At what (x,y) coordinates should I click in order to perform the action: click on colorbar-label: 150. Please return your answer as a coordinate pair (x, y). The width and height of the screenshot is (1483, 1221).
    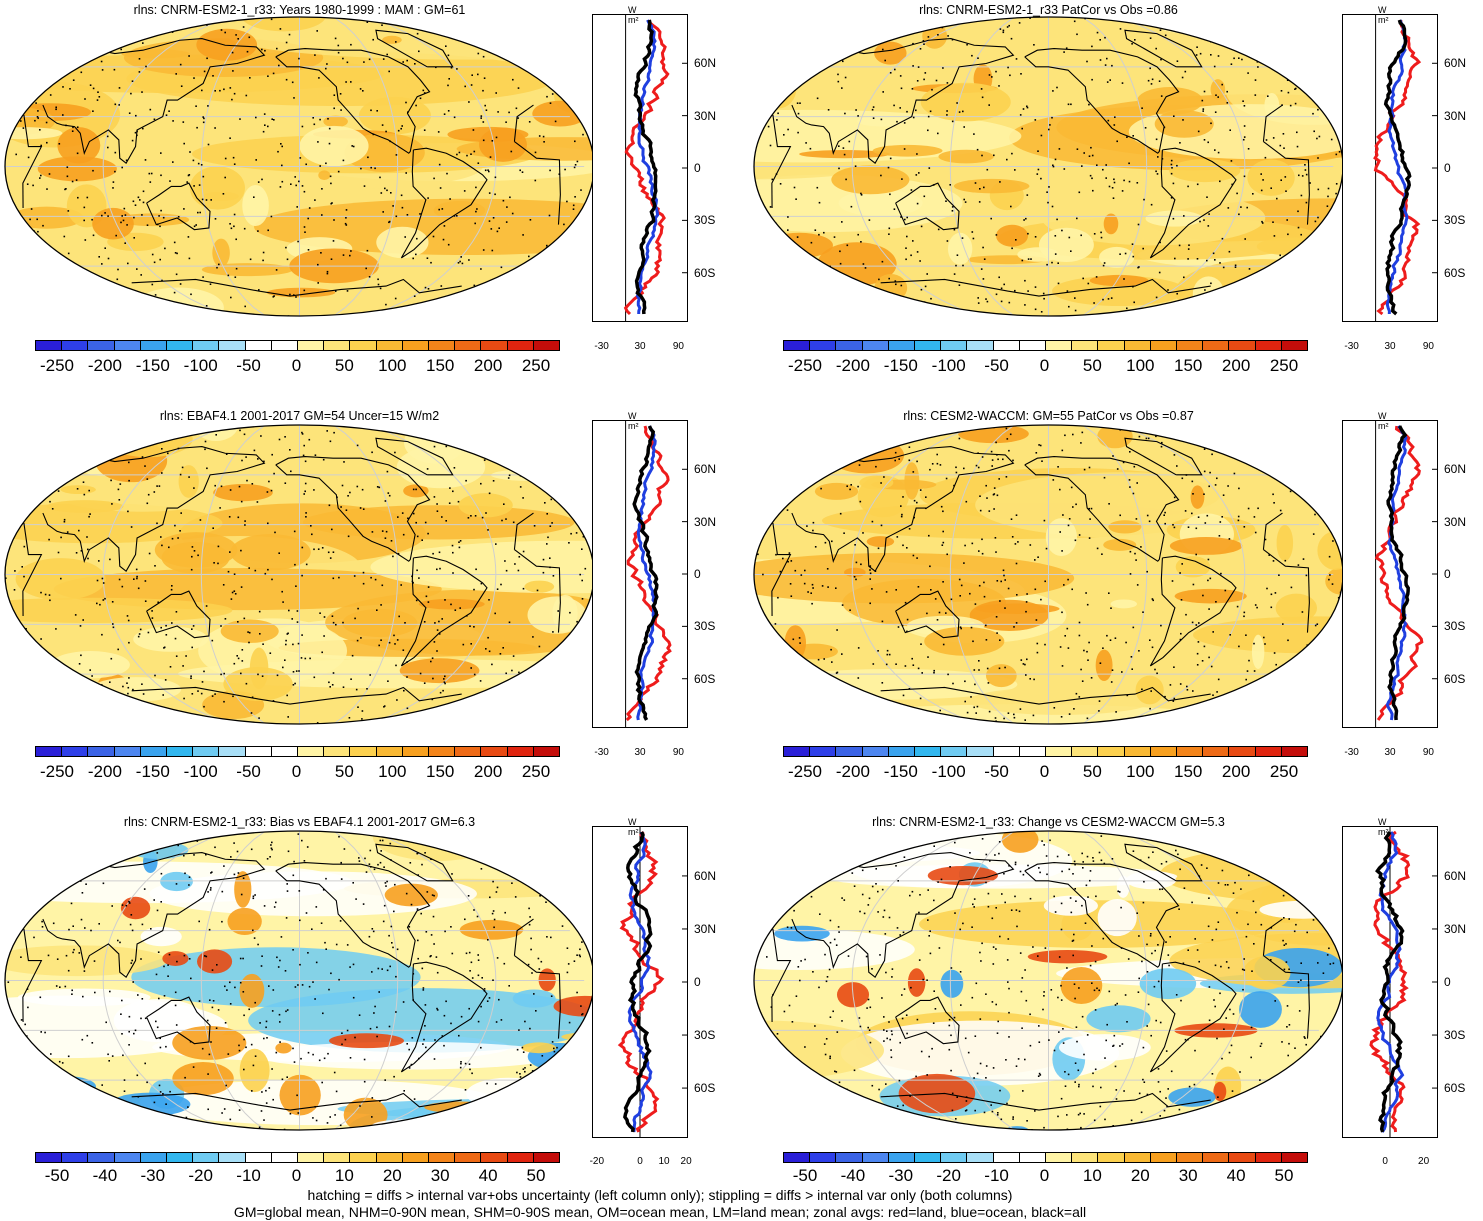
    Looking at the image, I should click on (440, 365).